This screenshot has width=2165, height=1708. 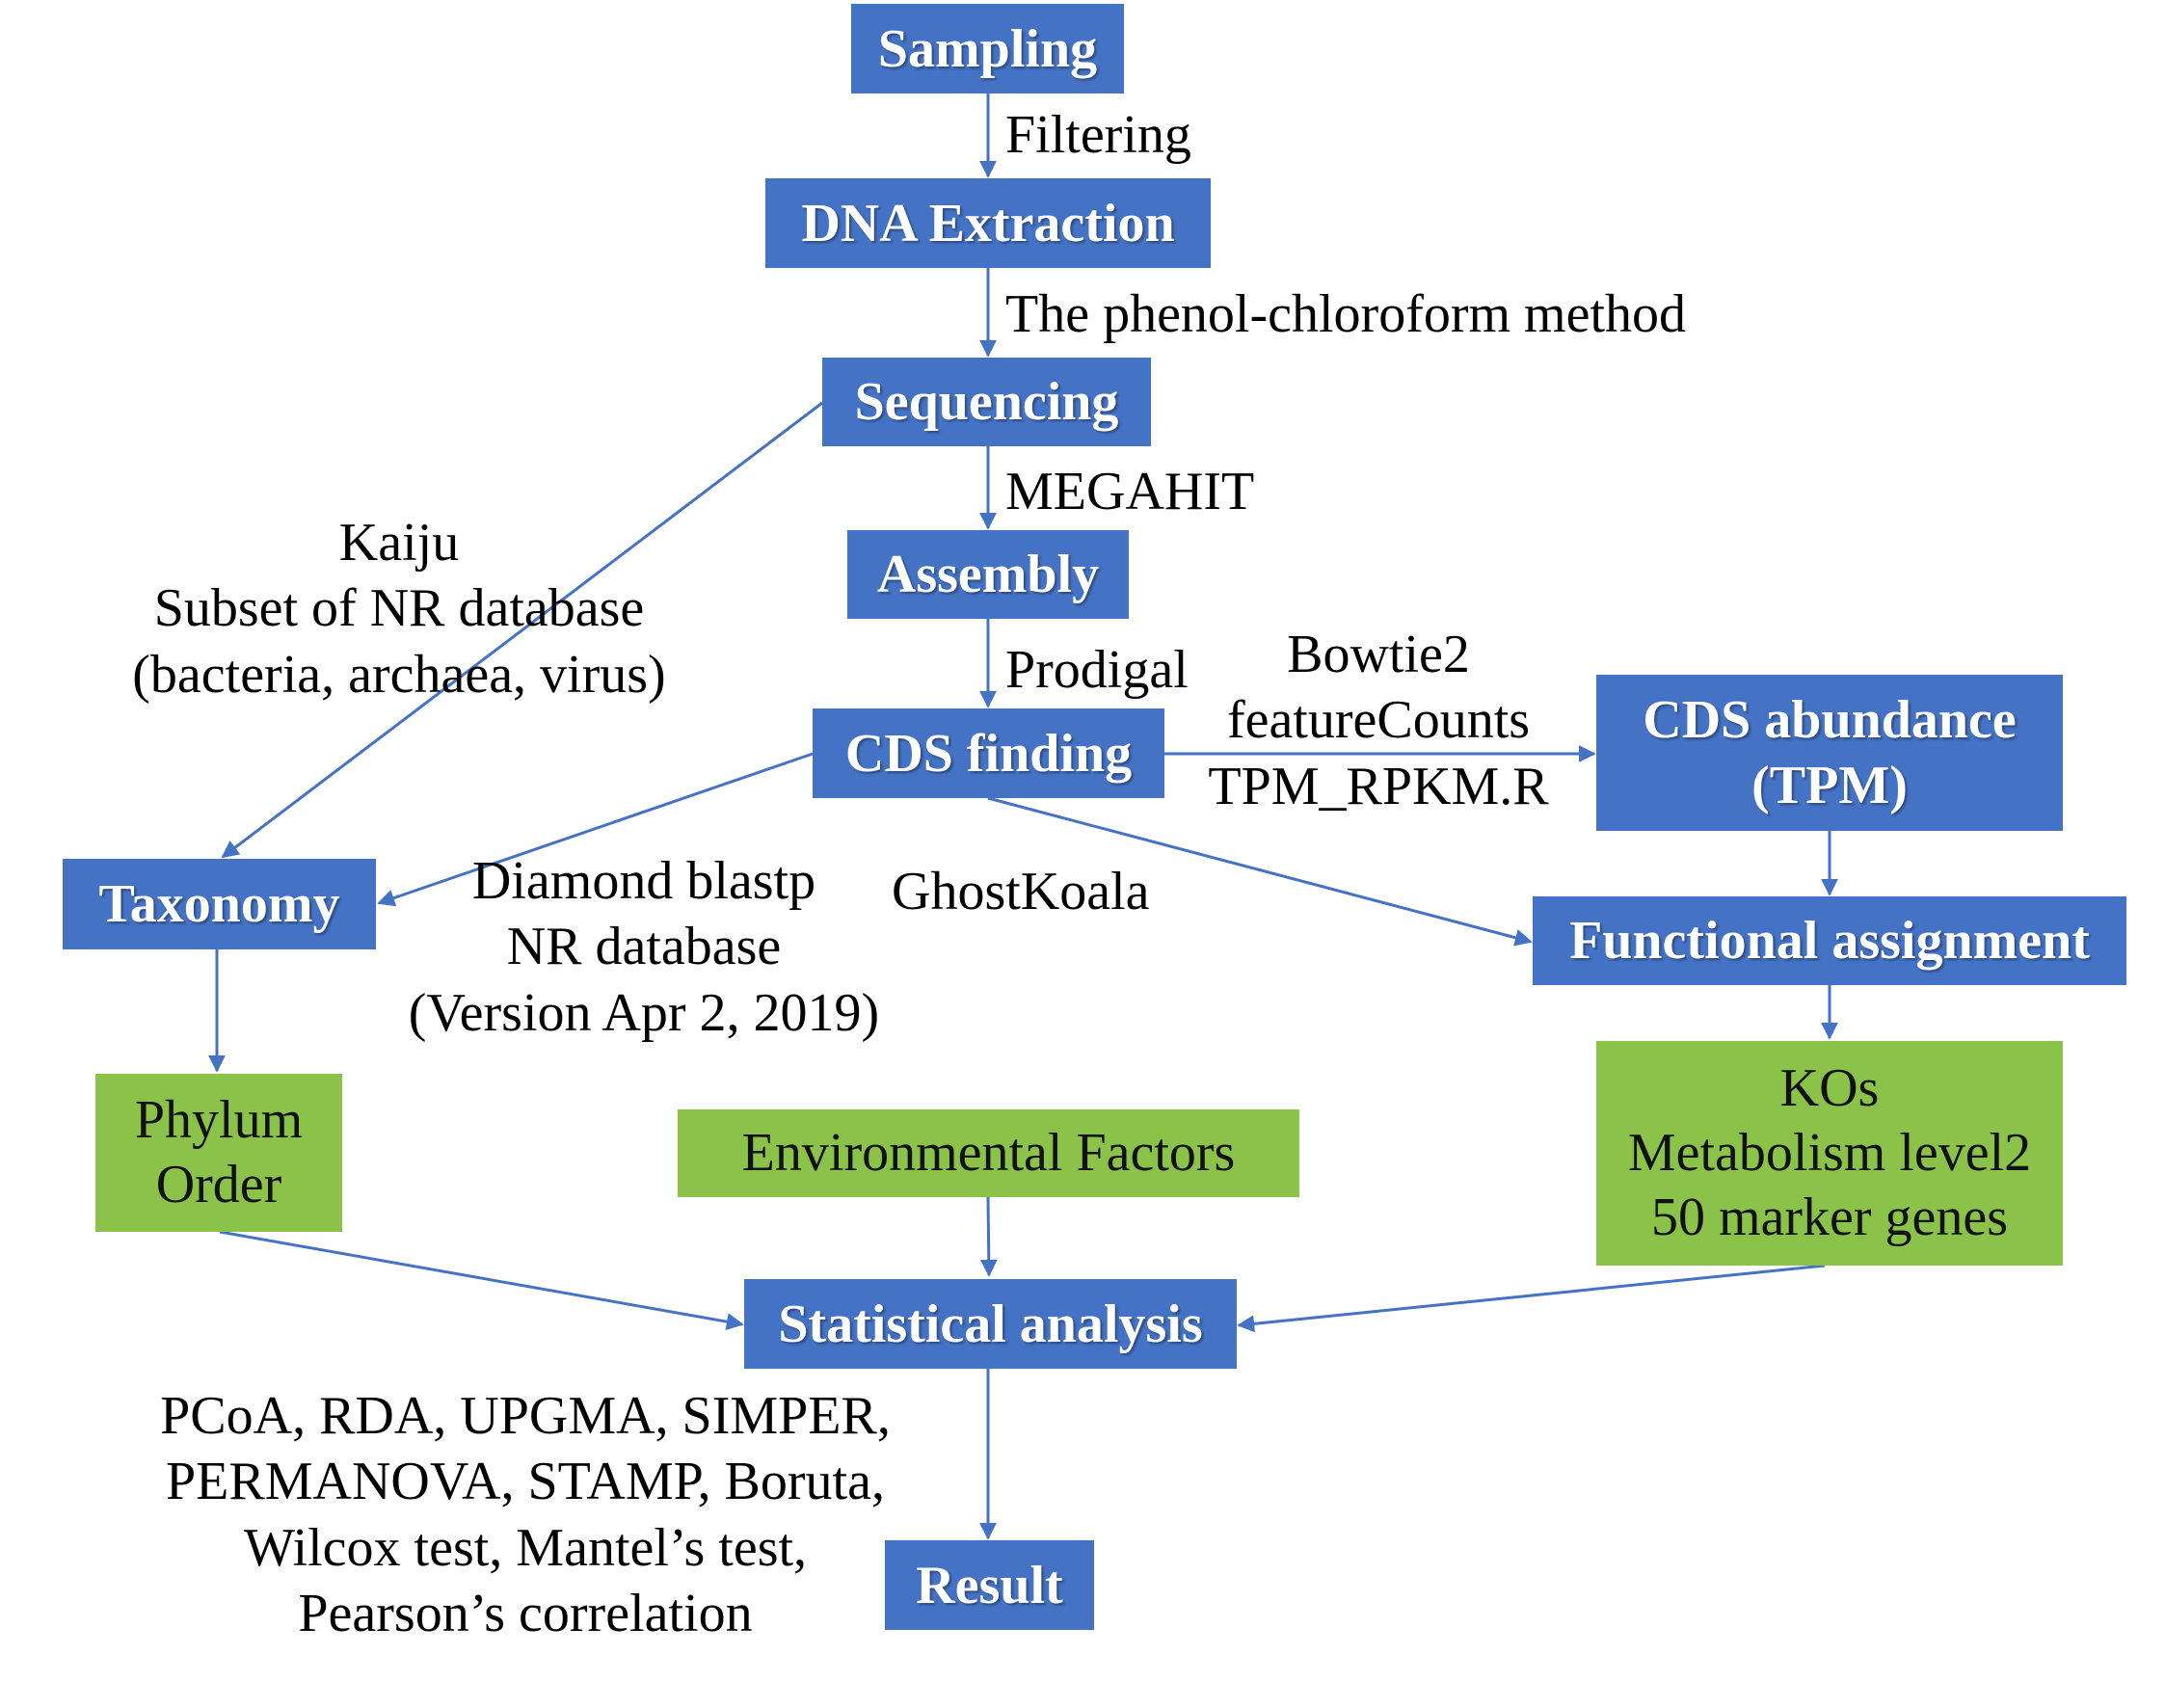 What do you see at coordinates (644, 1012) in the screenshot?
I see `label-diamond-line3: (Version Apr 2, 2019)` at bounding box center [644, 1012].